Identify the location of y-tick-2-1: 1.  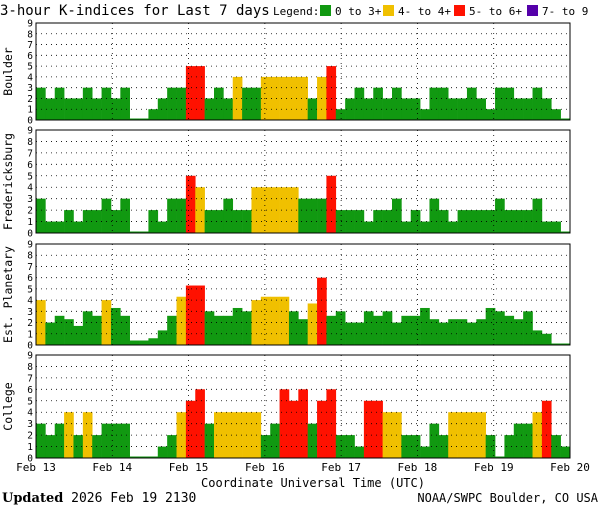
(30, 334).